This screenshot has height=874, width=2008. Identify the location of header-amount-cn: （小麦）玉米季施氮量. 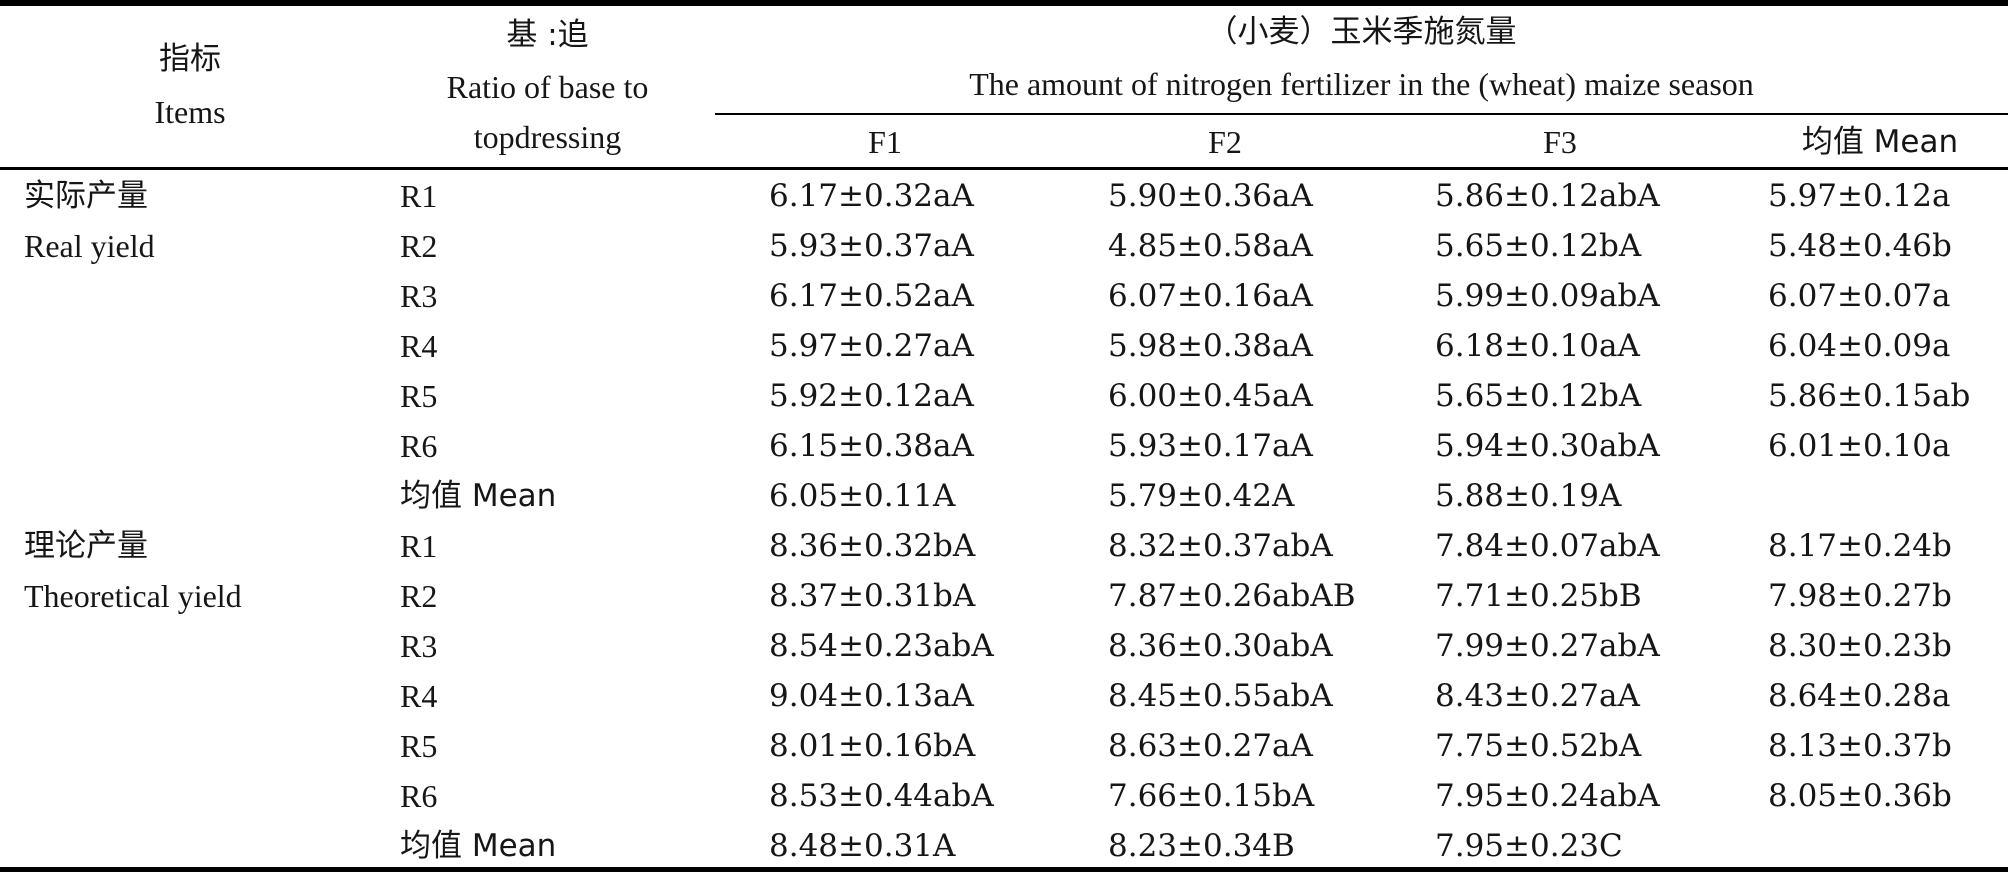
(1361, 32).